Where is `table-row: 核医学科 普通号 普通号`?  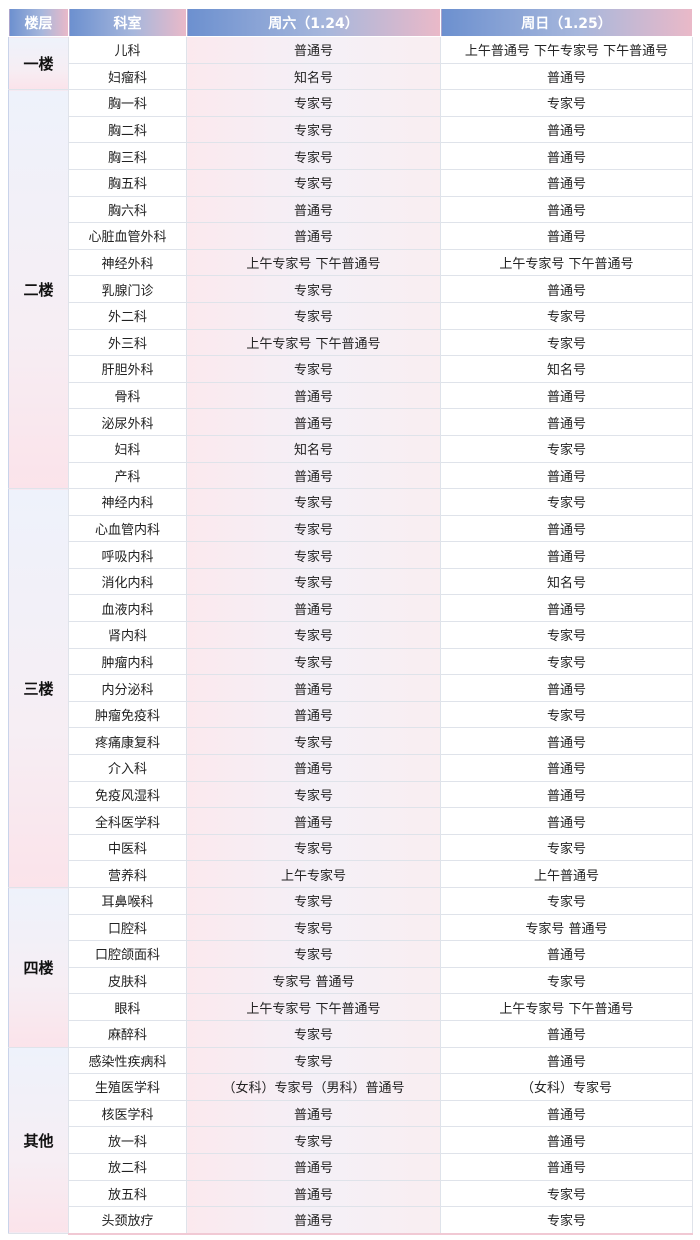 table-row: 核医学科 普通号 普通号 is located at coordinates (351, 1113).